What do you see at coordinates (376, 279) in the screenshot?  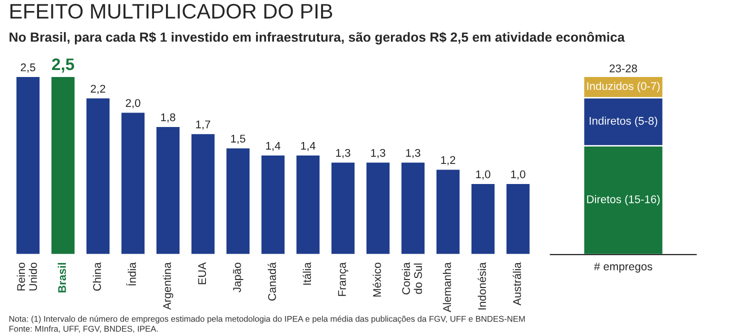 I see `x-tick-label: México` at bounding box center [376, 279].